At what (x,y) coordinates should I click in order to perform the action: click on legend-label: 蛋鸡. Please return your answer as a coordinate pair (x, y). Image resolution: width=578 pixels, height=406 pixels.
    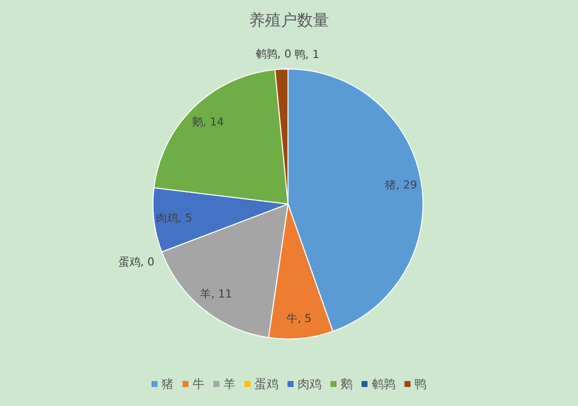
    Looking at the image, I should click on (266, 384).